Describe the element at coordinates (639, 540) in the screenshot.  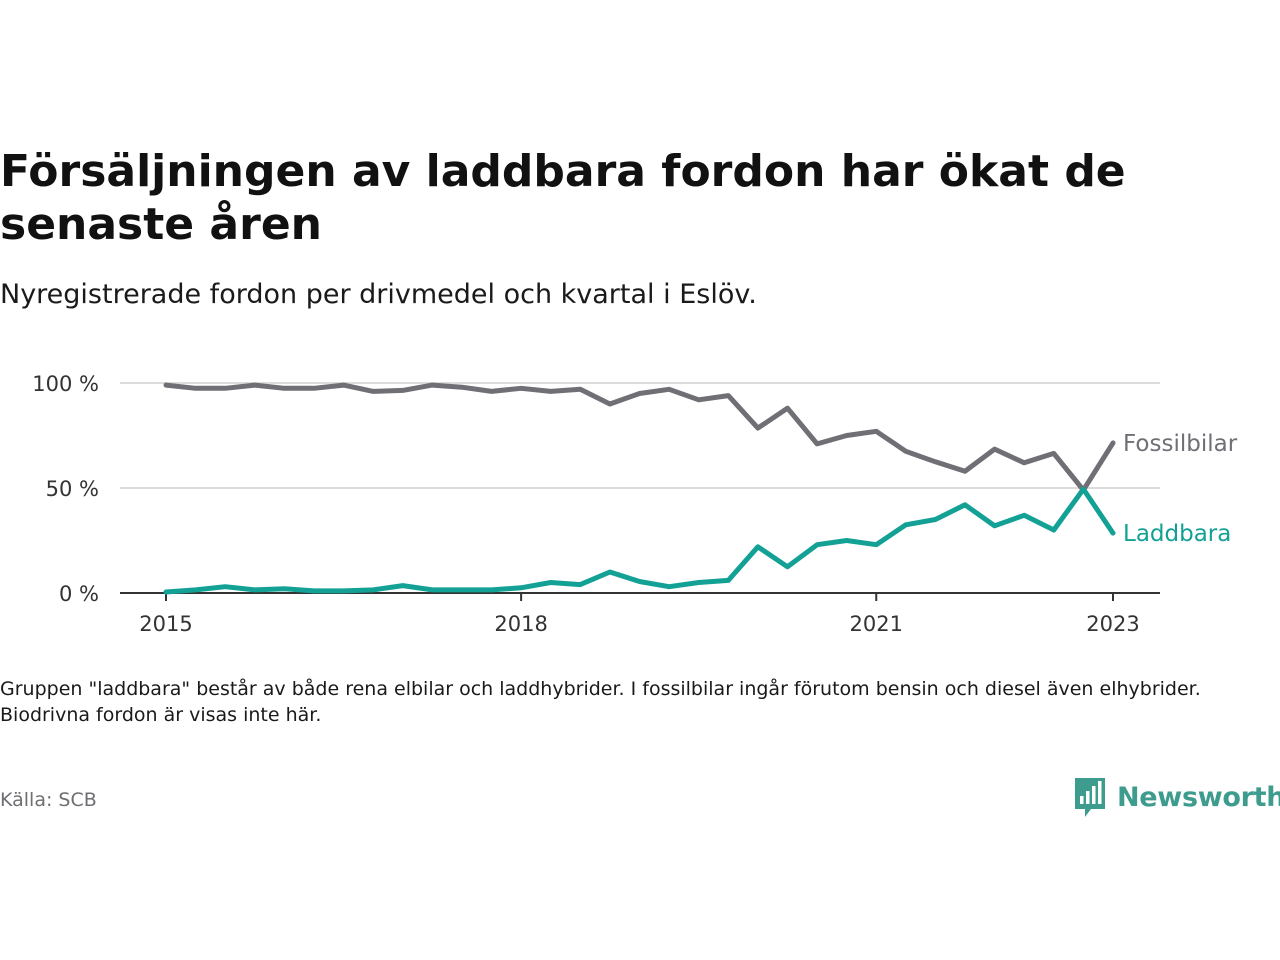
I see `series-line-laddbara` at that location.